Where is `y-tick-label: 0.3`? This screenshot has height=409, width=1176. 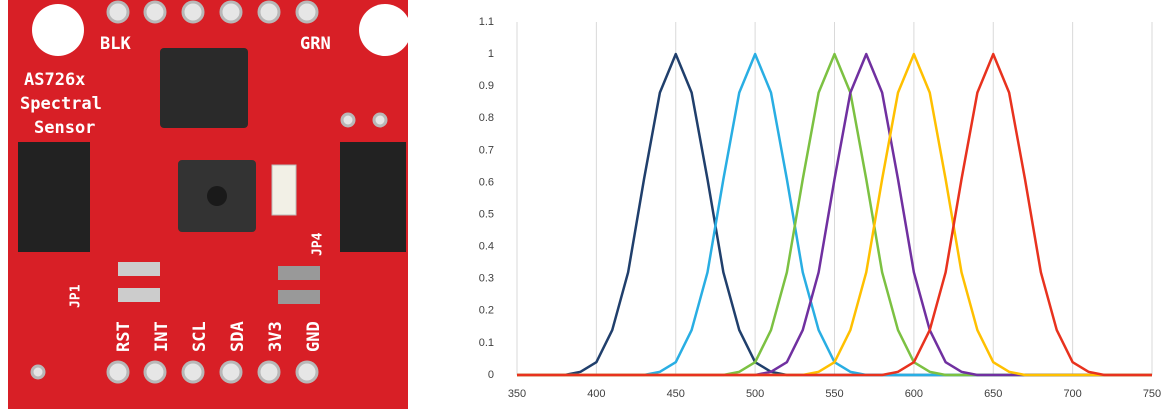 y-tick-label: 0.3 is located at coordinates (486, 279).